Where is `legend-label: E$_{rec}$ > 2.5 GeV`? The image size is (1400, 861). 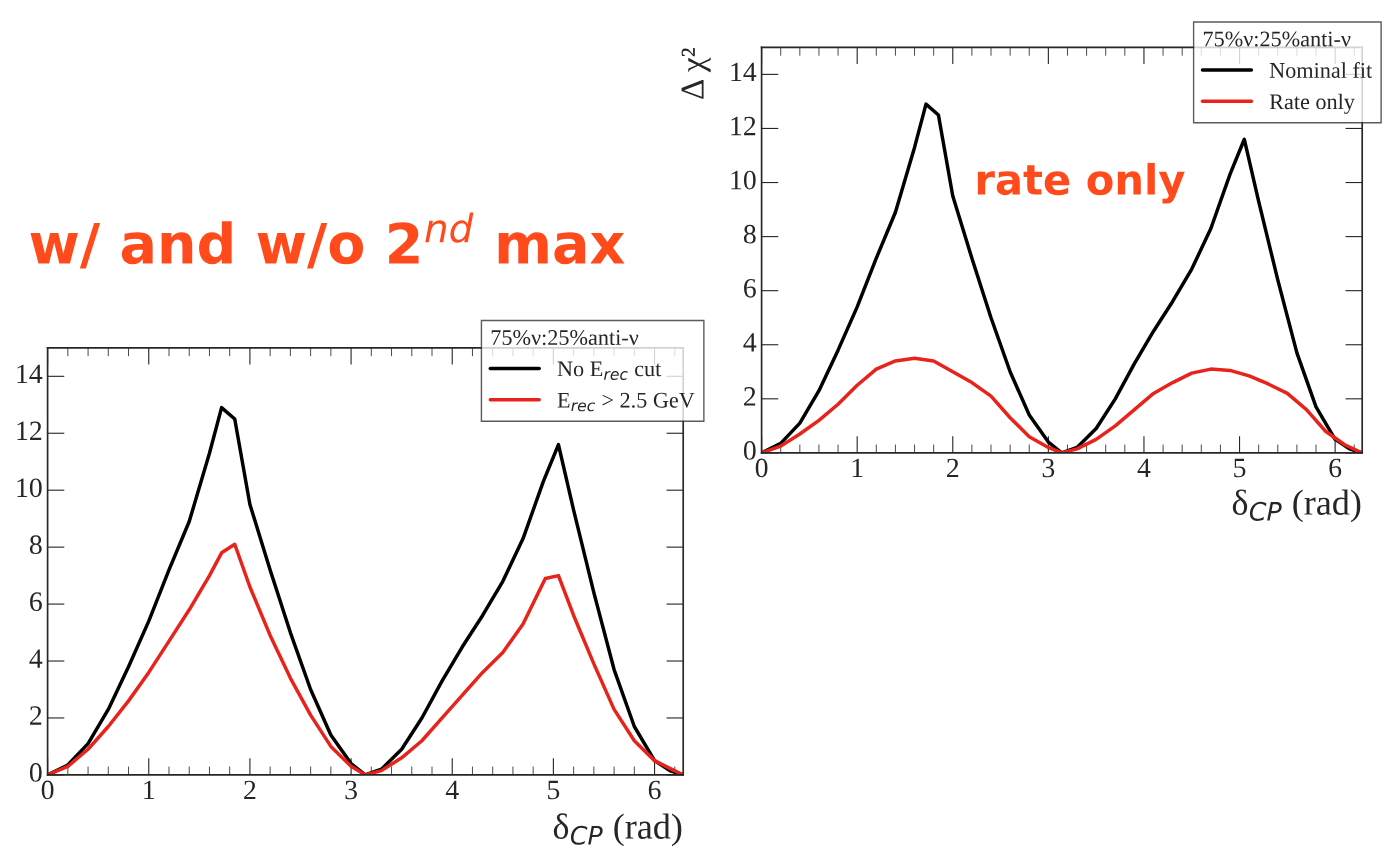
legend-label: E$_{rec}$ > 2.5 GeV is located at coordinates (626, 402).